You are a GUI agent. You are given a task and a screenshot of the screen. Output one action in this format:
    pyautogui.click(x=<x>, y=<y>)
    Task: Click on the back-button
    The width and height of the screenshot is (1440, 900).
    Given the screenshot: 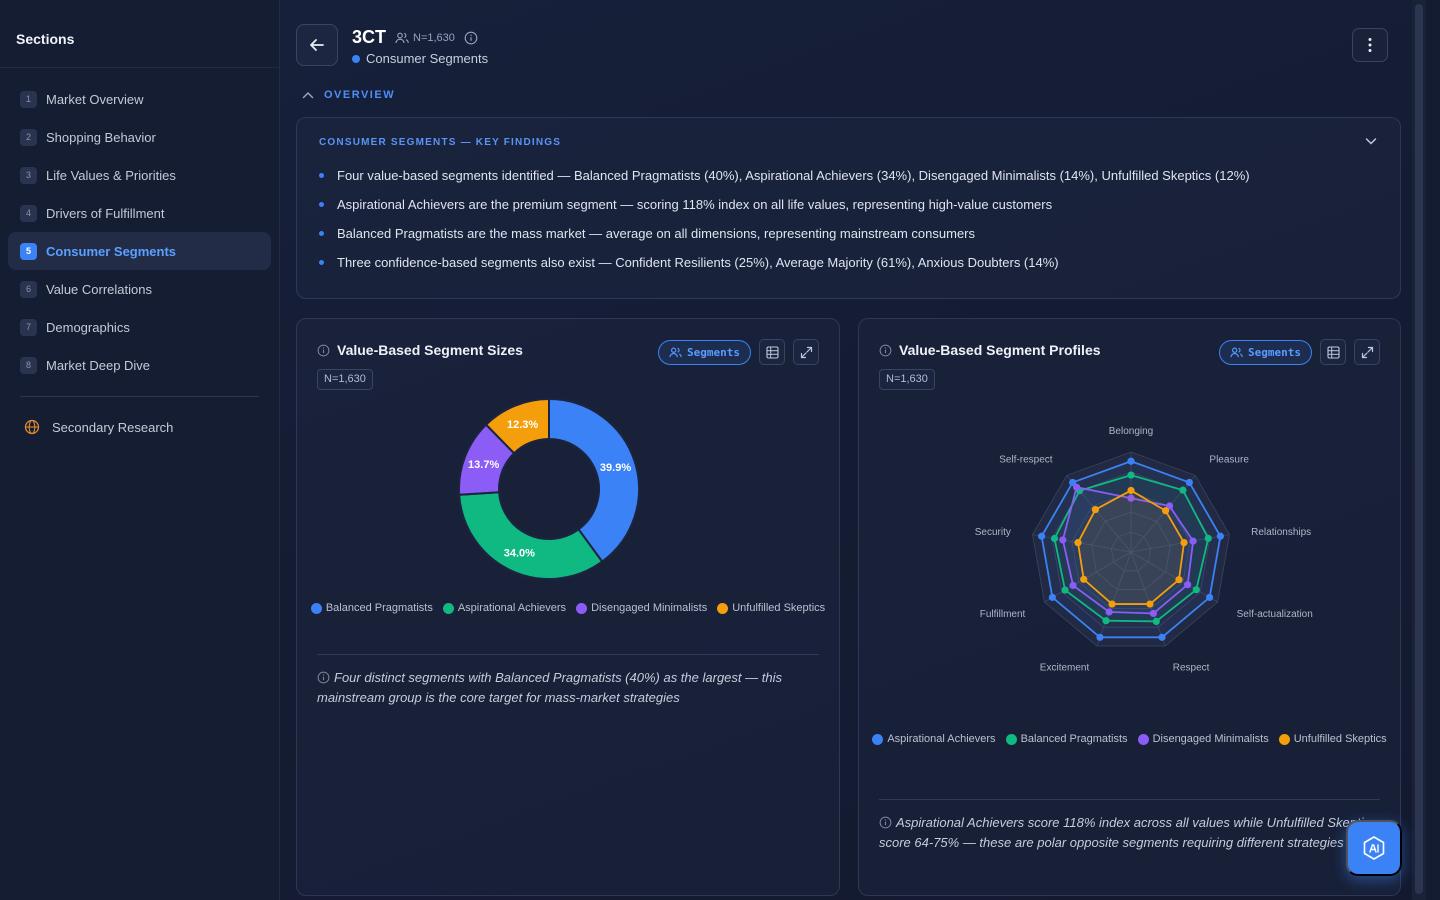 What is the action you would take?
    pyautogui.click(x=317, y=45)
    